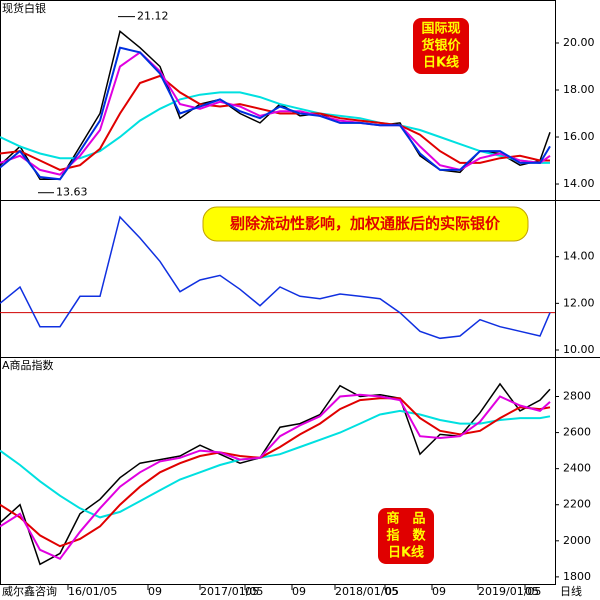 The image size is (600, 600). I want to click on y-tick-label: 2600, so click(577, 432).